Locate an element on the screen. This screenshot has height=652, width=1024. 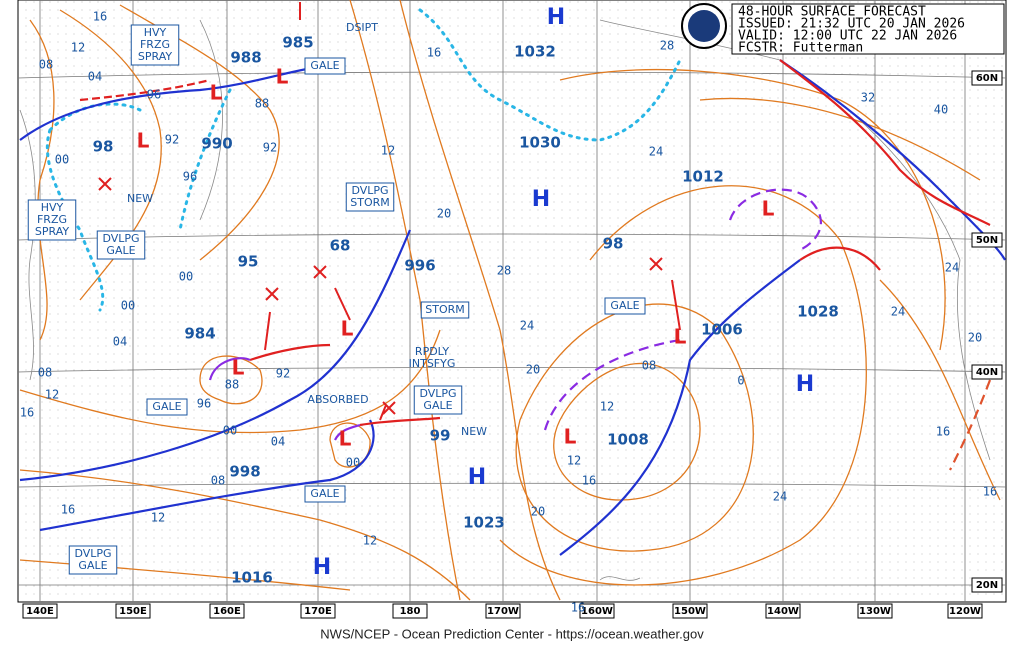
header-valid: VALID: 12:00 UTC 22 JAN 2026 is located at coordinates (847, 36).